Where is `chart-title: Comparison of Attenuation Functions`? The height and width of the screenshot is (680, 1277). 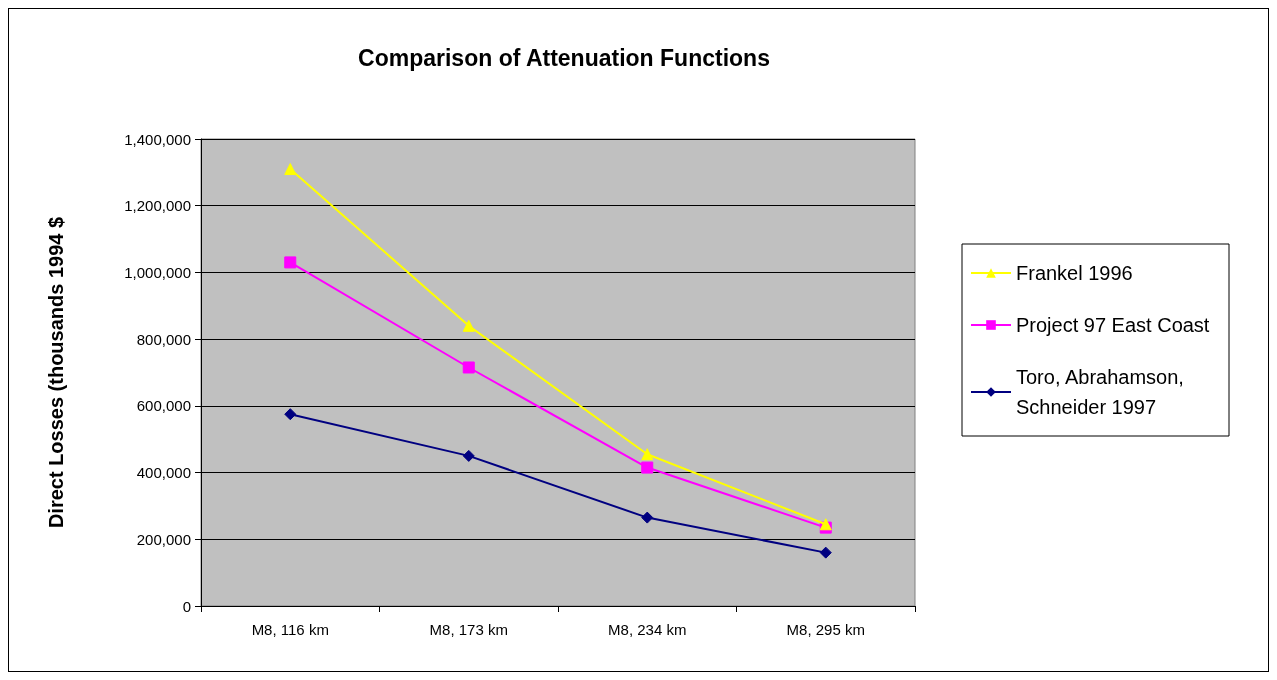 chart-title: Comparison of Attenuation Functions is located at coordinates (564, 57).